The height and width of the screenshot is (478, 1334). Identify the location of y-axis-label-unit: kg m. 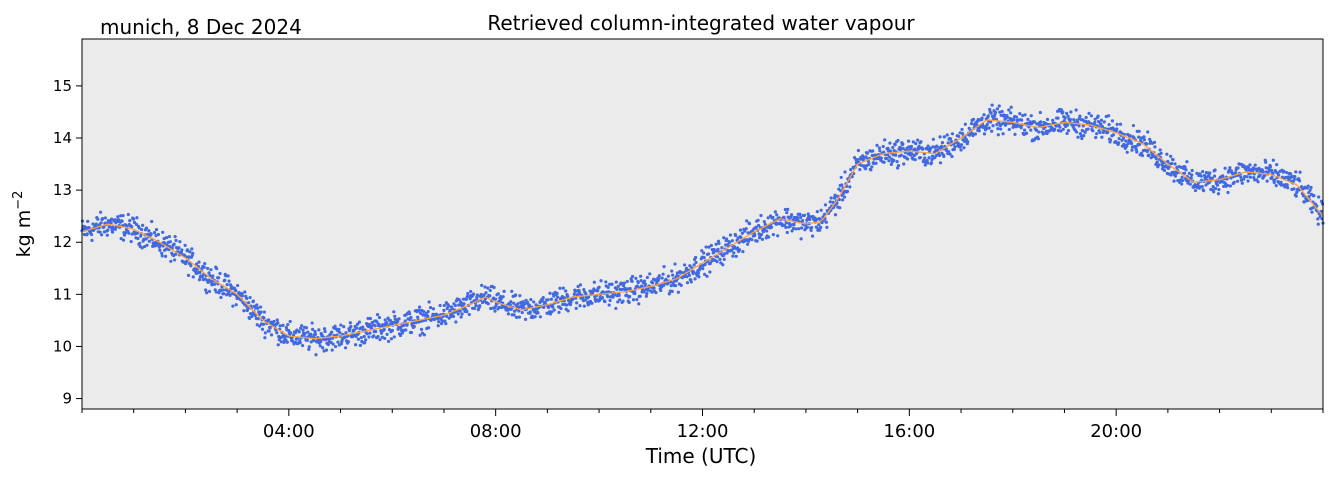
(24, 234).